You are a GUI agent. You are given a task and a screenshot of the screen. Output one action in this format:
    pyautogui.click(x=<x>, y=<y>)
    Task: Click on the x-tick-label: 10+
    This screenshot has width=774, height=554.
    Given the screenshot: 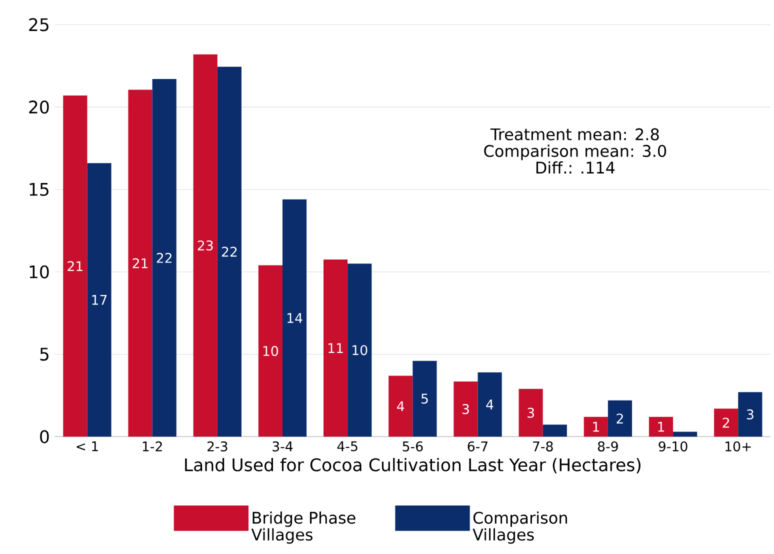 What is the action you would take?
    pyautogui.click(x=738, y=446)
    